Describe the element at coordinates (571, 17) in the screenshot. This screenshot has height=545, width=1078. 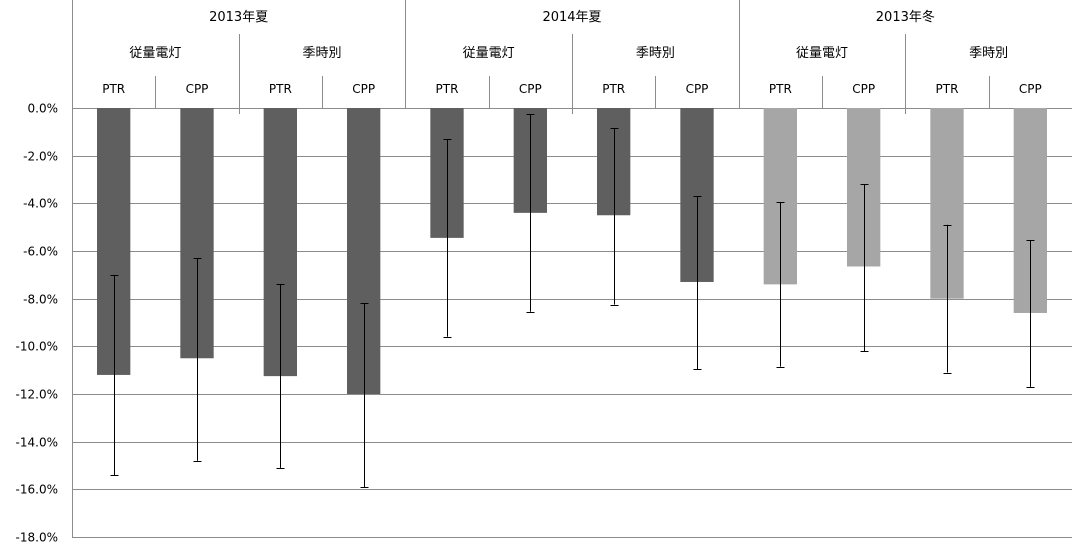
I see `season-label: 2014年夏` at that location.